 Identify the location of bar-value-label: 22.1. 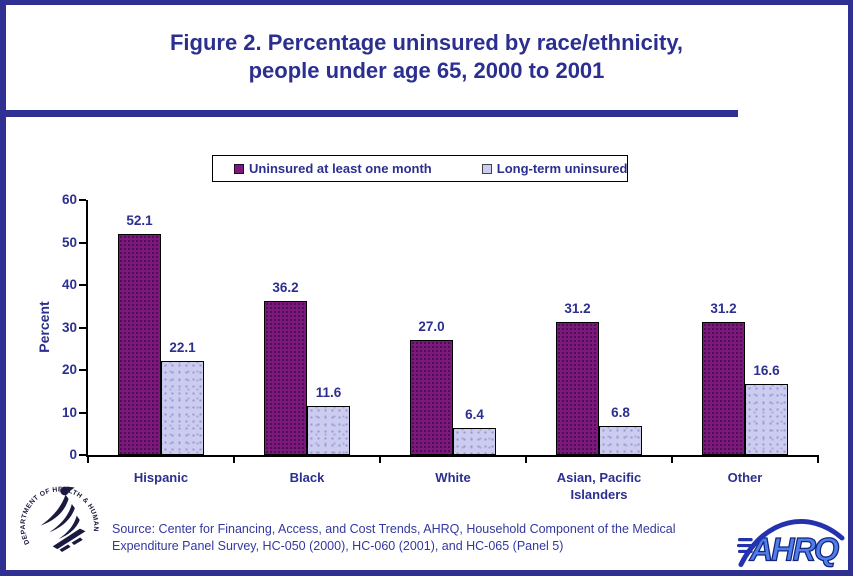
(182, 347).